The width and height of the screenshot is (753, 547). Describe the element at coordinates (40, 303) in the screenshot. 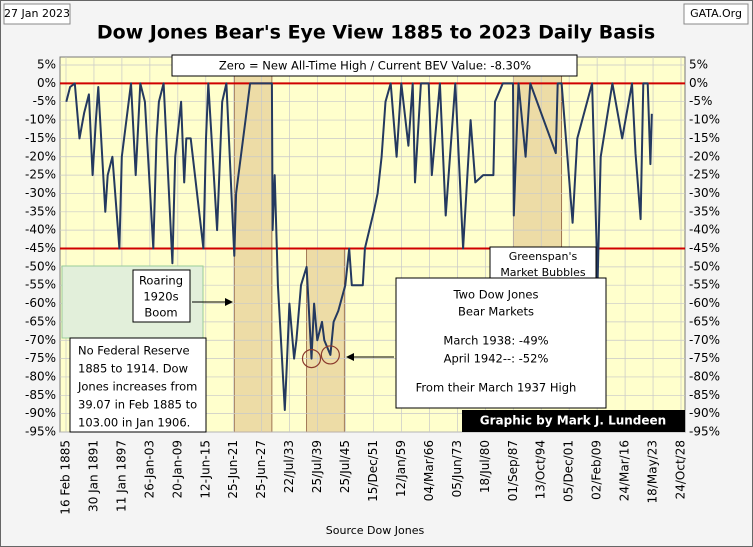

I see `y-tick-label: -60%` at that location.